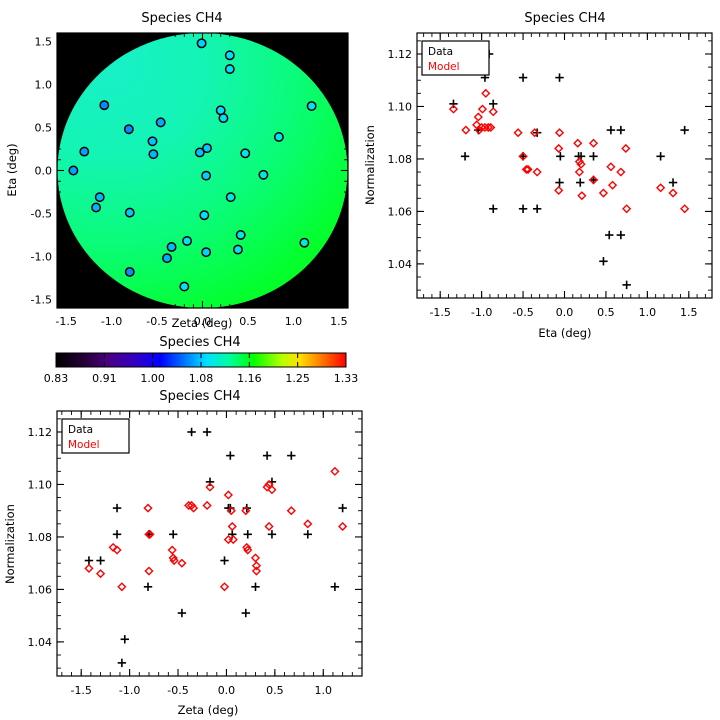 Image resolution: width=720 pixels, height=720 pixels. I want to click on norm-eta-ylabel: Normalization, so click(370, 165).